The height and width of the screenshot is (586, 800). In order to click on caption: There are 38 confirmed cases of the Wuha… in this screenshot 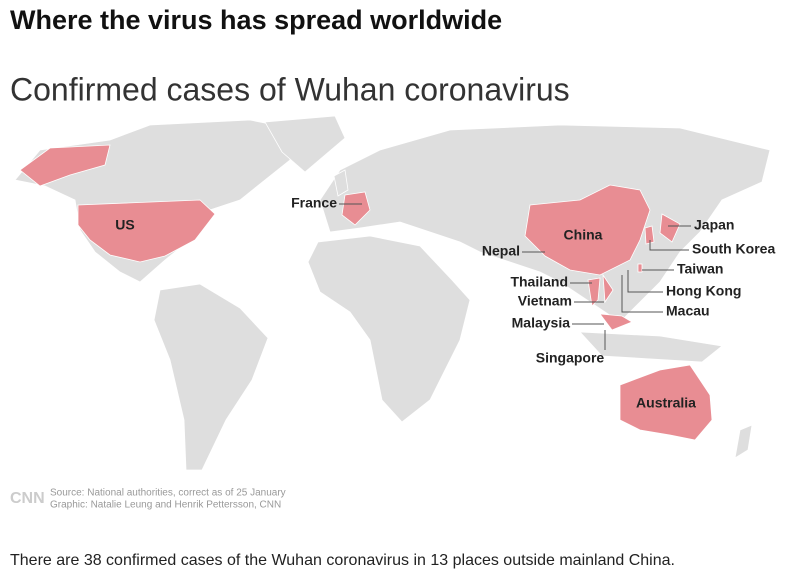, I will do `click(342, 560)`.